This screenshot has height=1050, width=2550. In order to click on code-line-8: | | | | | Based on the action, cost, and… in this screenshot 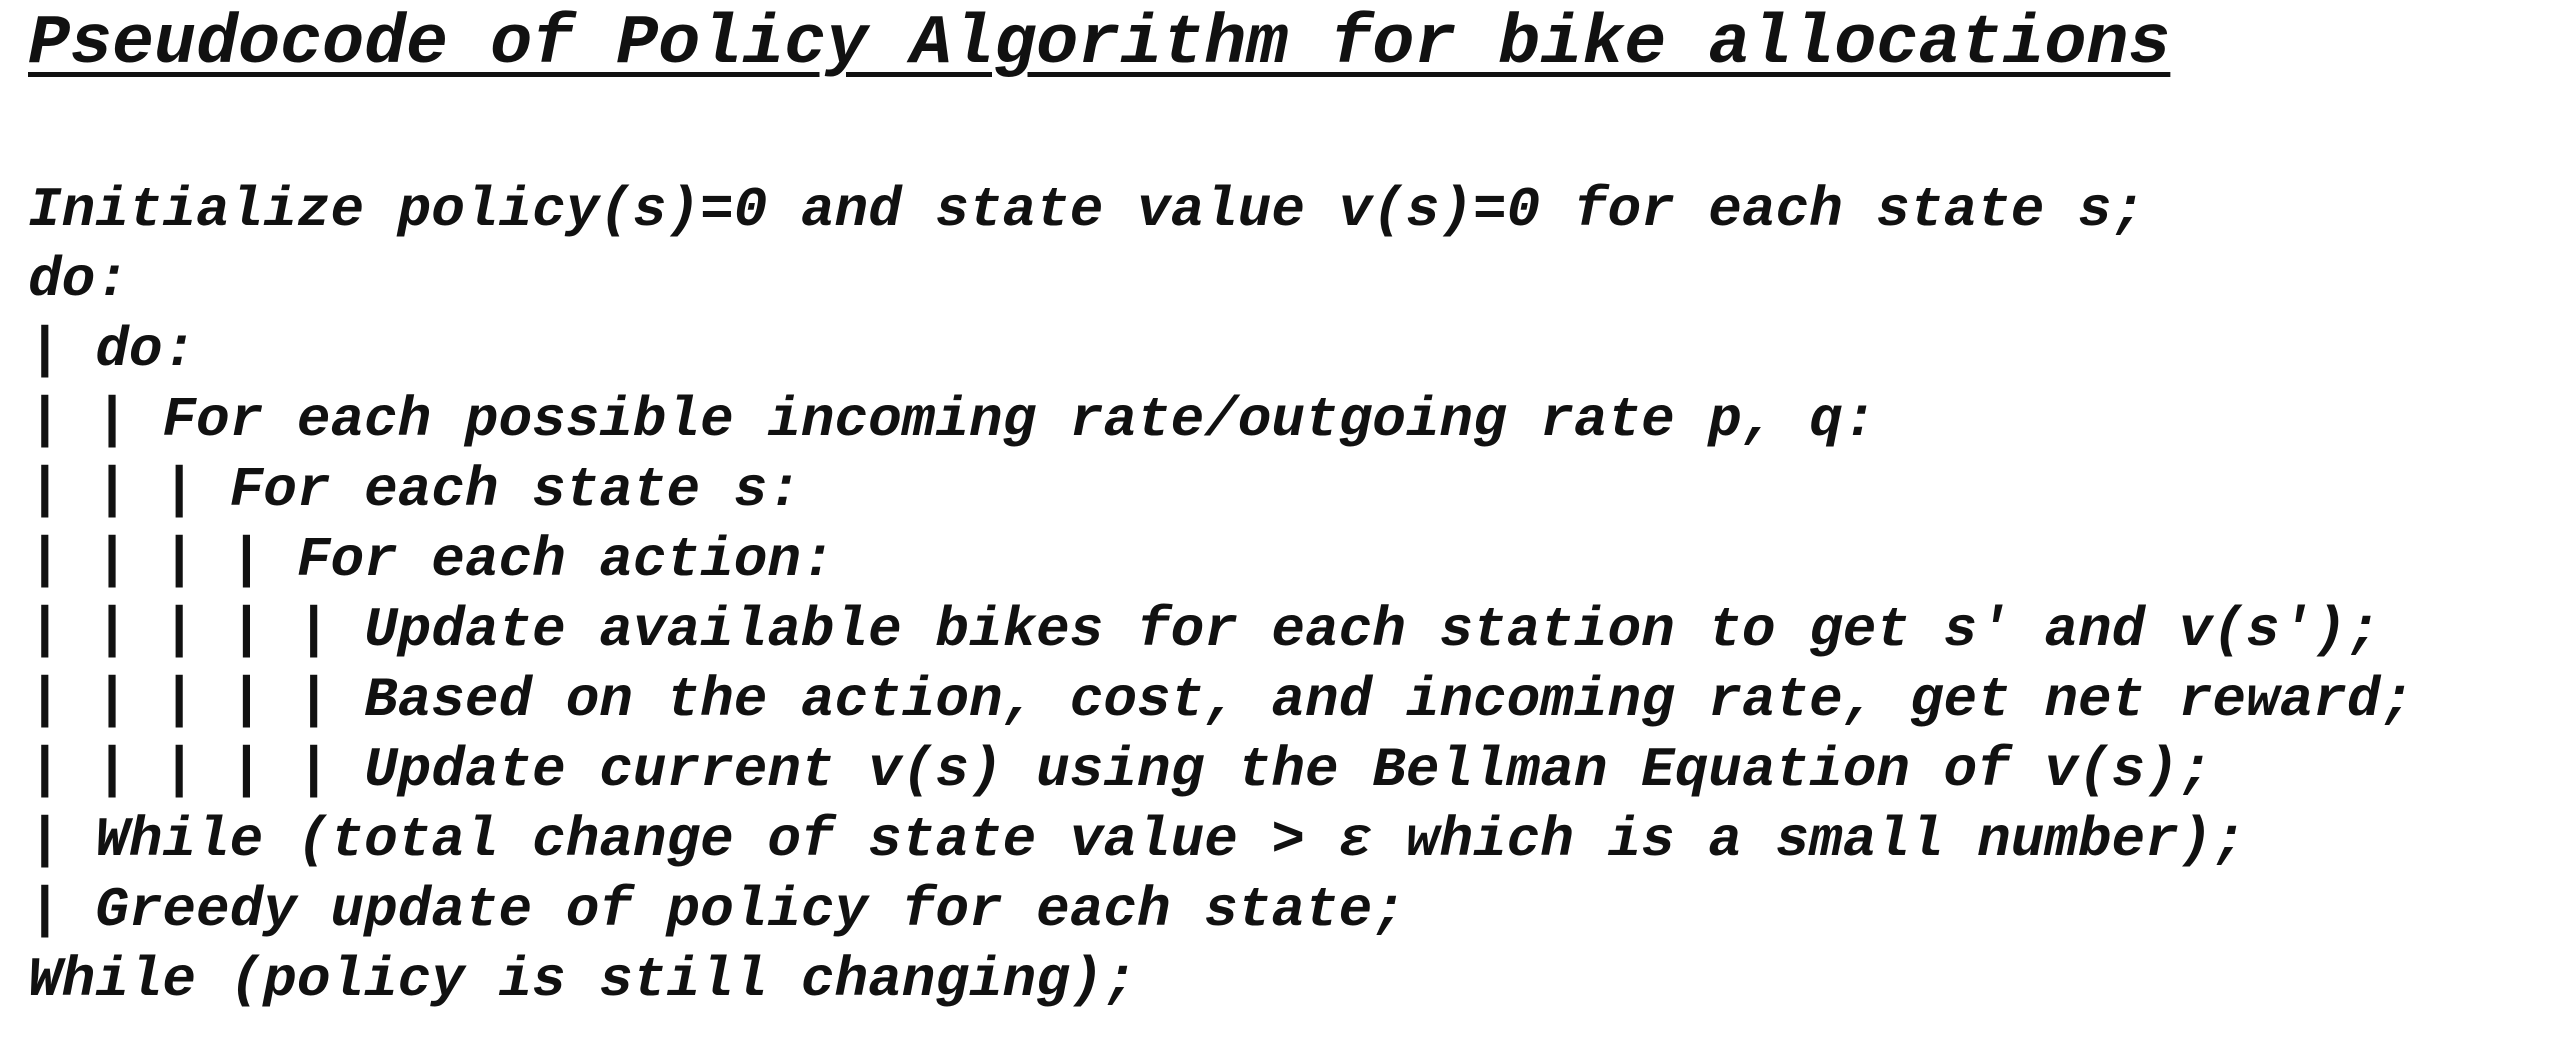, I will do `click(1283, 700)`.